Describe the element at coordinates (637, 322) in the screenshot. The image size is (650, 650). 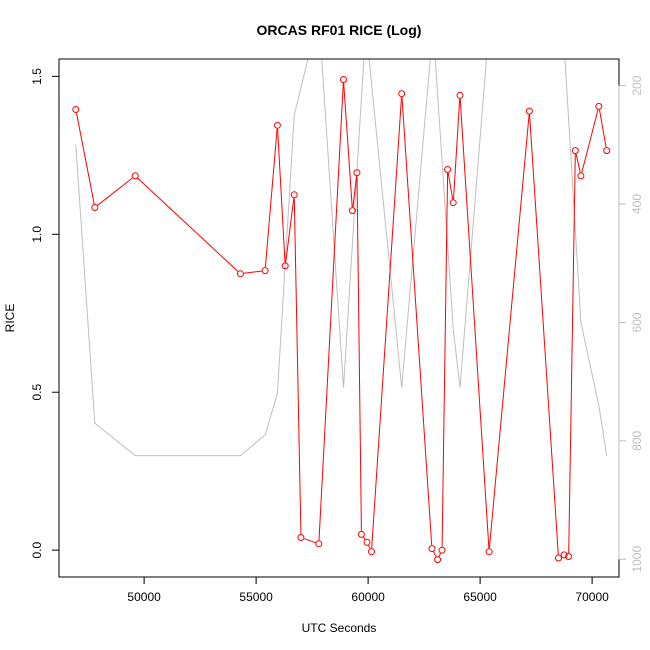
I see `right-y-tick-label: 600` at that location.